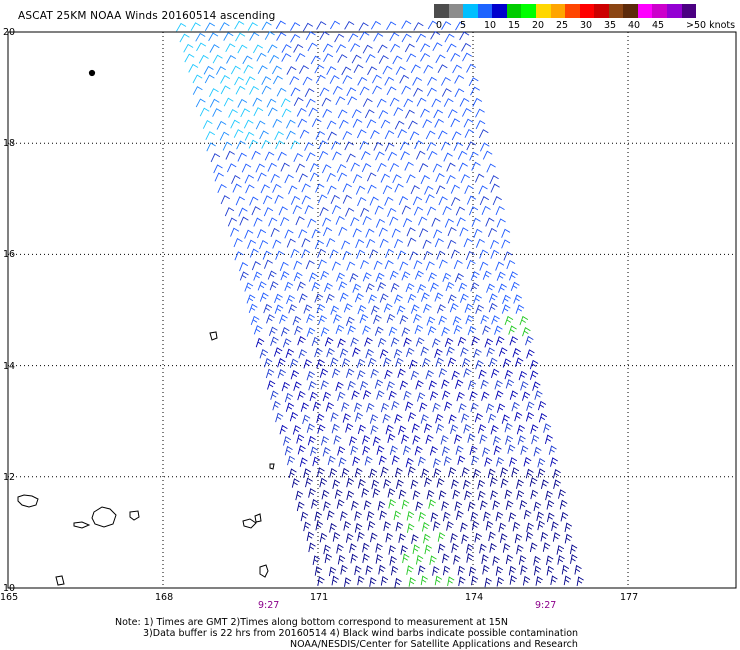 The width and height of the screenshot is (740, 650). What do you see at coordinates (514, 25) in the screenshot?
I see `colorbar-label: 15` at bounding box center [514, 25].